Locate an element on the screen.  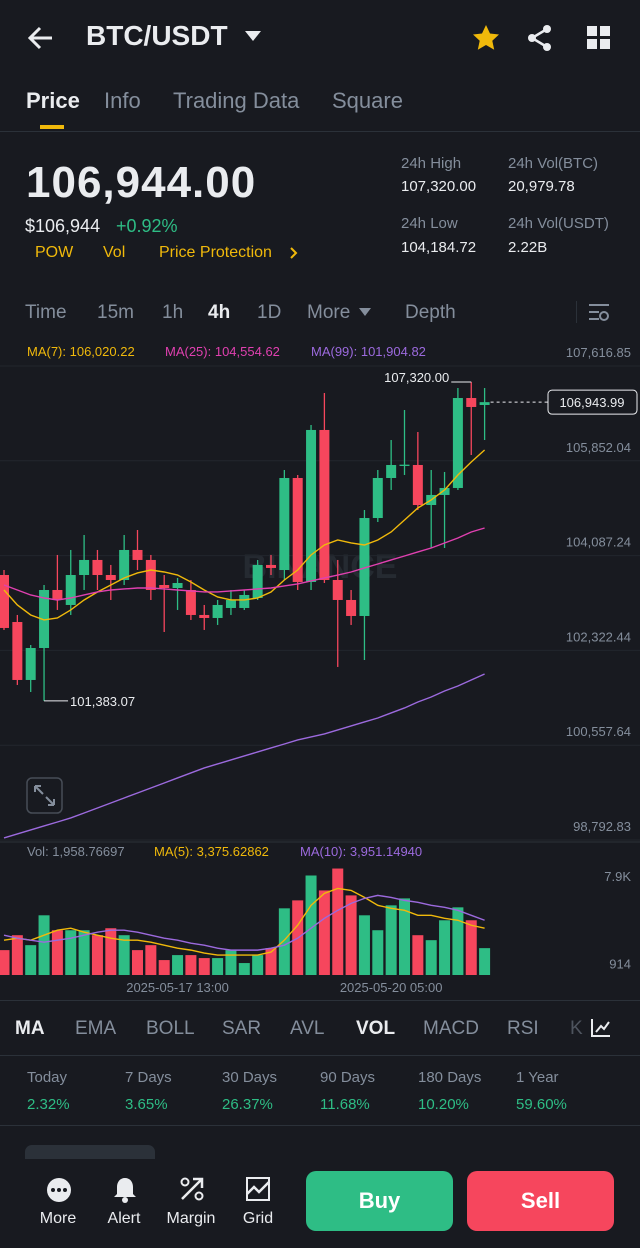
stat-label: 24h Low is located at coordinates (429, 223).